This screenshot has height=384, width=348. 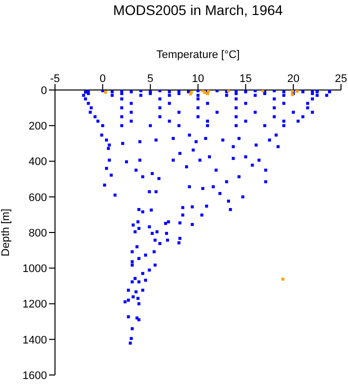 What do you see at coordinates (34, 304) in the screenshot?
I see `y-tick-label: 1200` at bounding box center [34, 304].